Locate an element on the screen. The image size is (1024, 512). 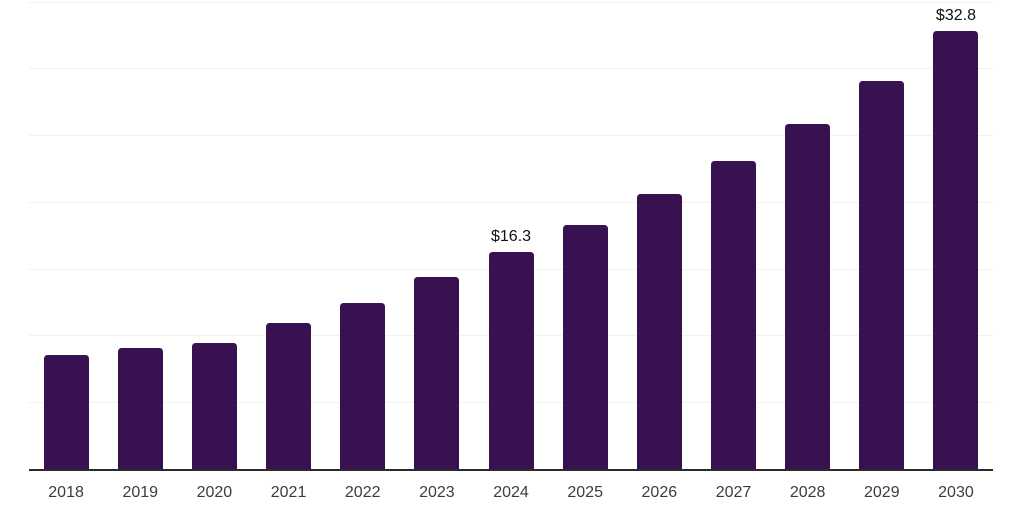
bar-2025 is located at coordinates (585, 347).